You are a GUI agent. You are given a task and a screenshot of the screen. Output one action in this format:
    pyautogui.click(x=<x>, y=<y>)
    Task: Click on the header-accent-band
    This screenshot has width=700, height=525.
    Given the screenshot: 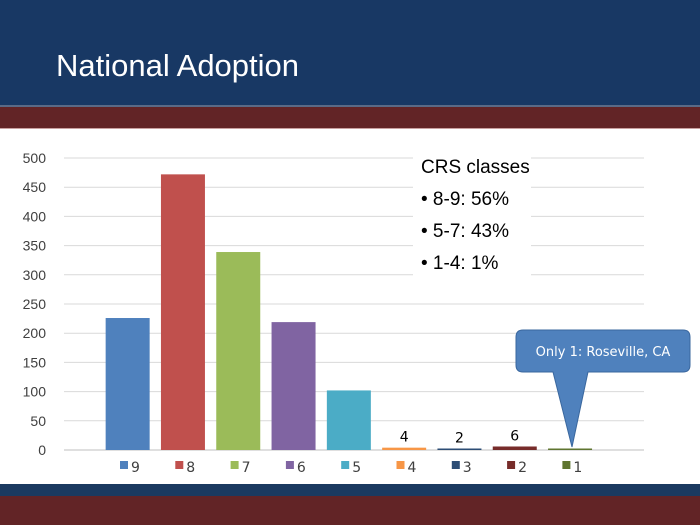 What is the action you would take?
    pyautogui.click(x=350, y=118)
    